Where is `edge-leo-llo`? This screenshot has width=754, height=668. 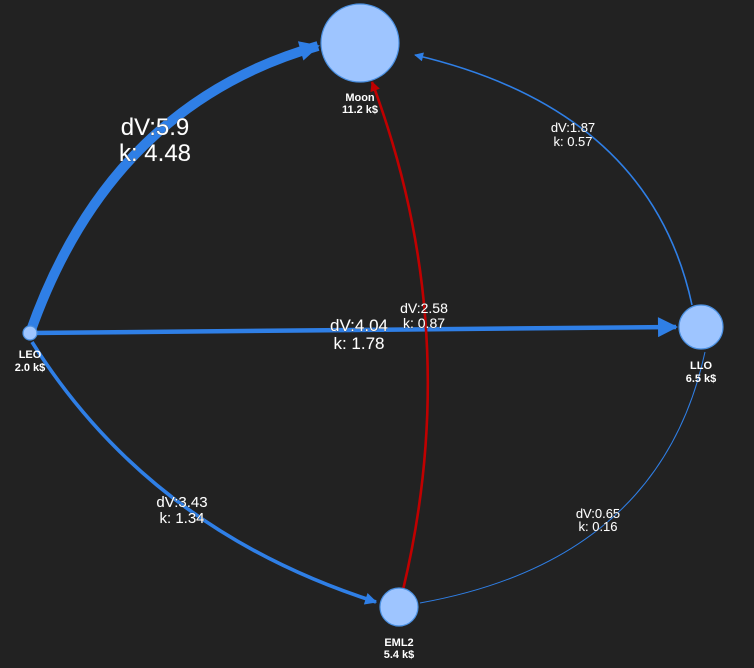 edge-leo-llo is located at coordinates (353, 327).